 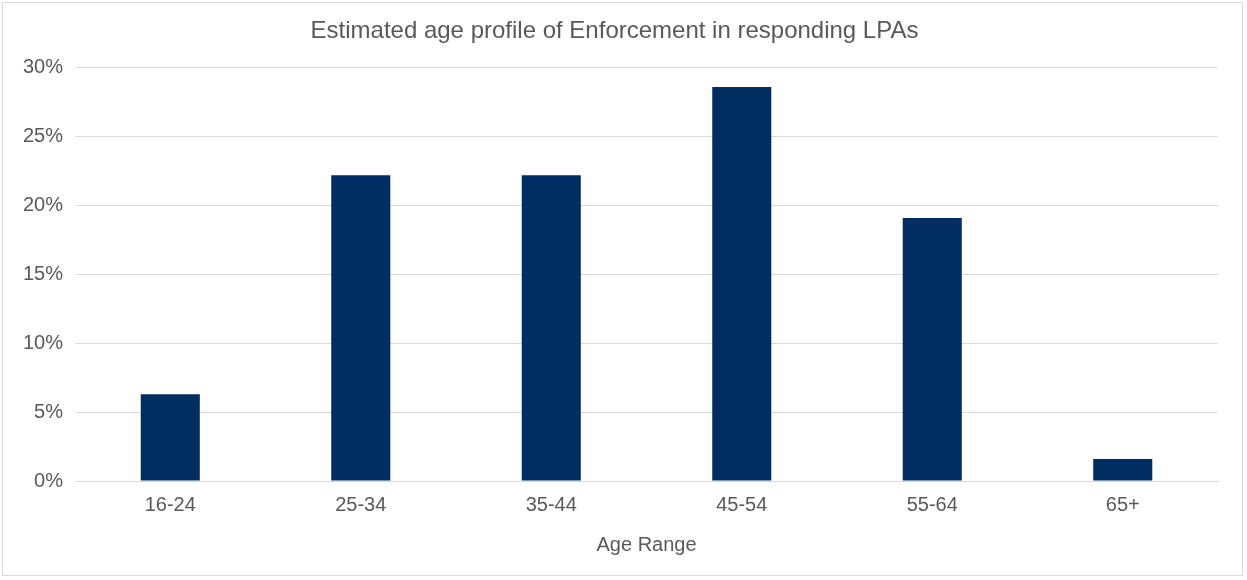 I want to click on x-tick-label: 35-44, so click(x=551, y=503).